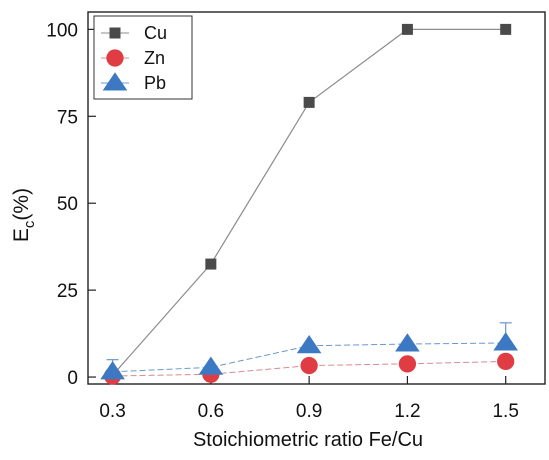 Image resolution: width=549 pixels, height=460 pixels. Describe the element at coordinates (155, 33) in the screenshot. I see `legend-label-Cu: Cu` at that location.